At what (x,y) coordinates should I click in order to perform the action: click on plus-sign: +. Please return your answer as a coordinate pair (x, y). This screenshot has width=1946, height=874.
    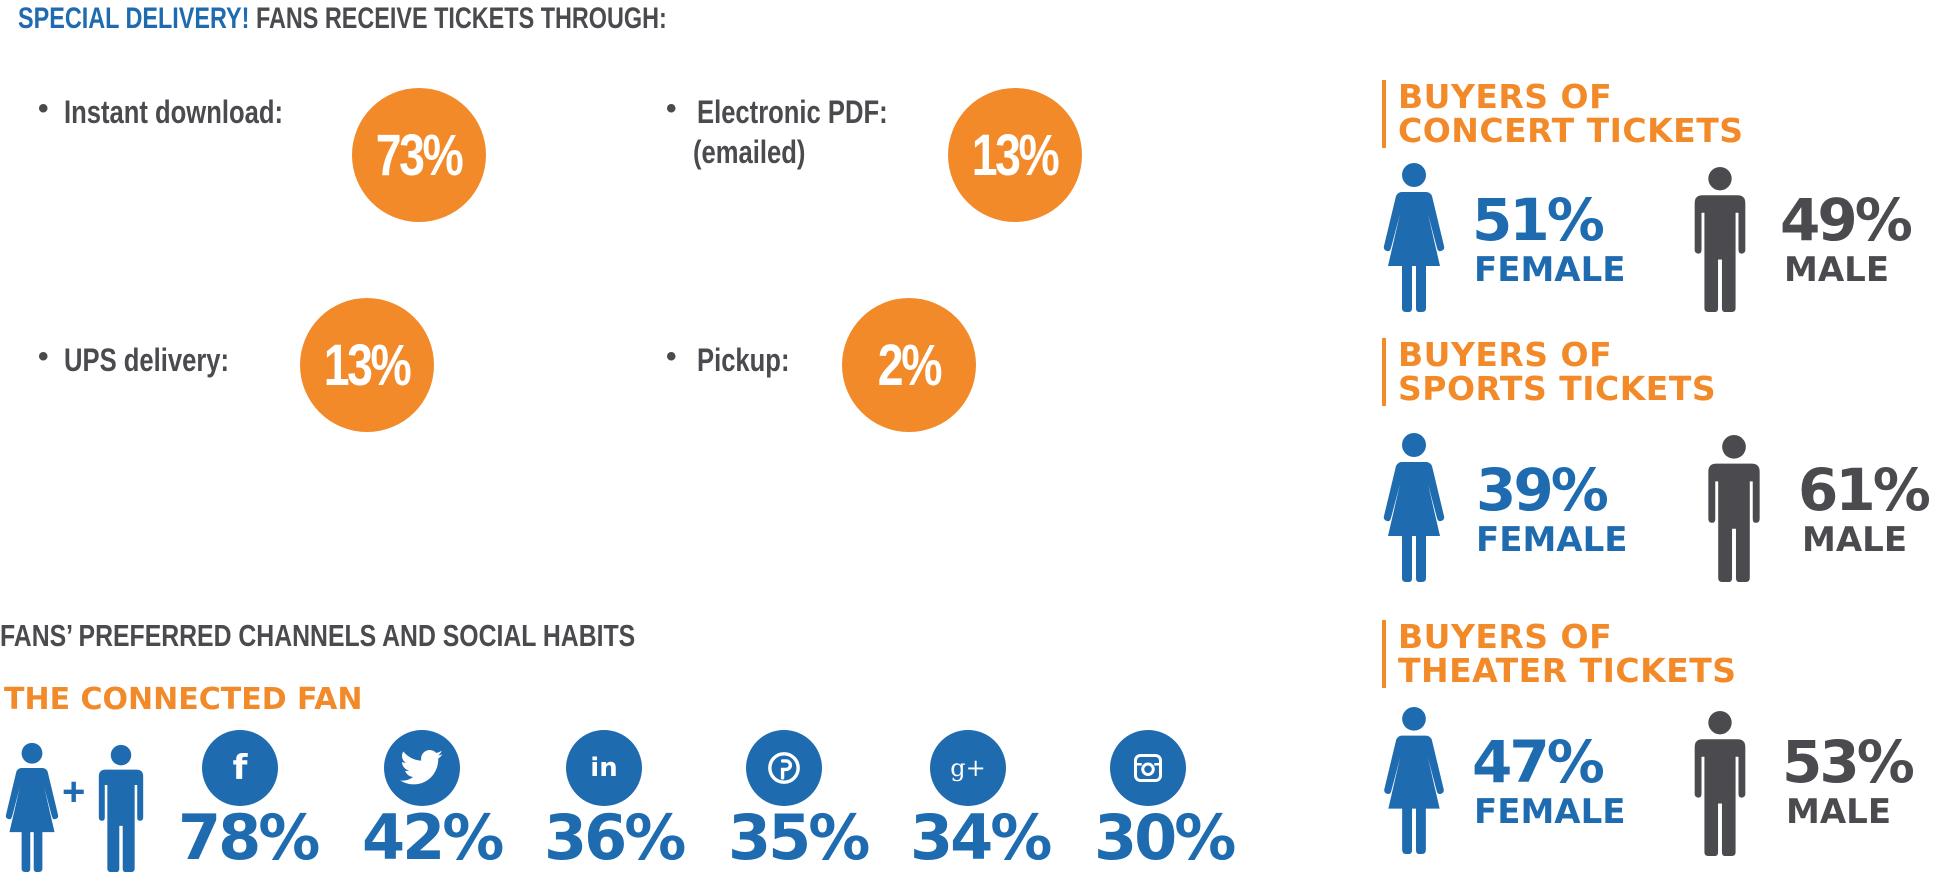
    Looking at the image, I should click on (74, 792).